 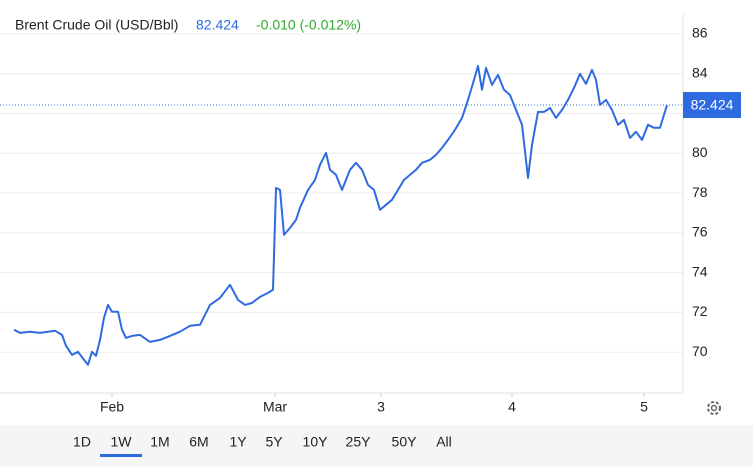 I want to click on range-label: 1D, so click(x=82, y=442).